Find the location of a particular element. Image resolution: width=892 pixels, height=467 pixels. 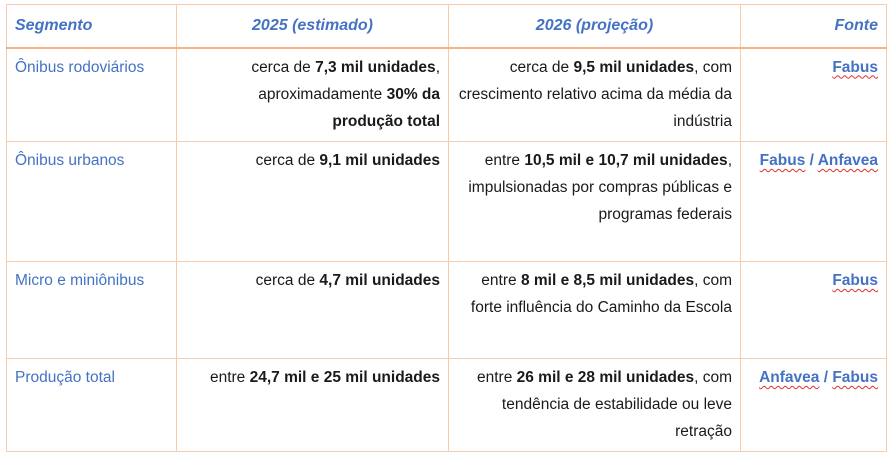

bold-run: 9,1 mil unidades is located at coordinates (379, 160).